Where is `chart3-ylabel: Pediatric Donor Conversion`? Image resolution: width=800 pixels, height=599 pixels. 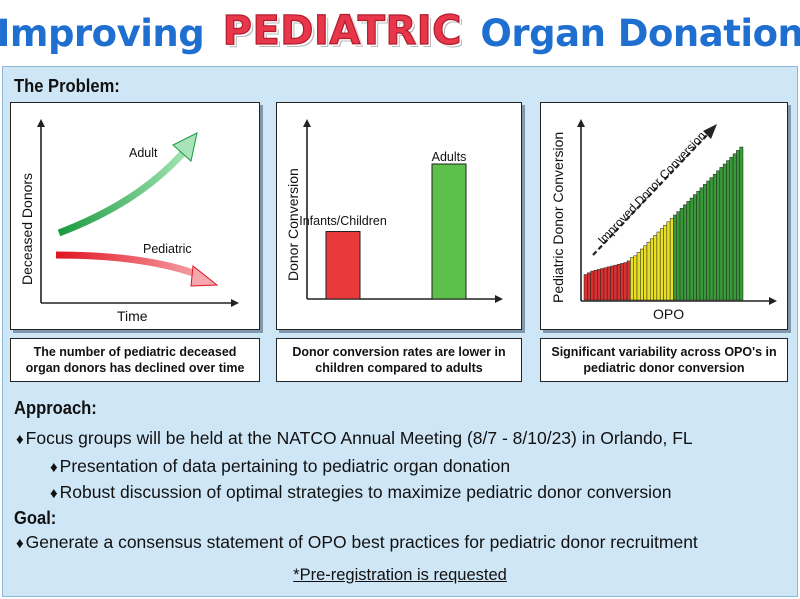
chart3-ylabel: Pediatric Donor Conversion is located at coordinates (558, 217).